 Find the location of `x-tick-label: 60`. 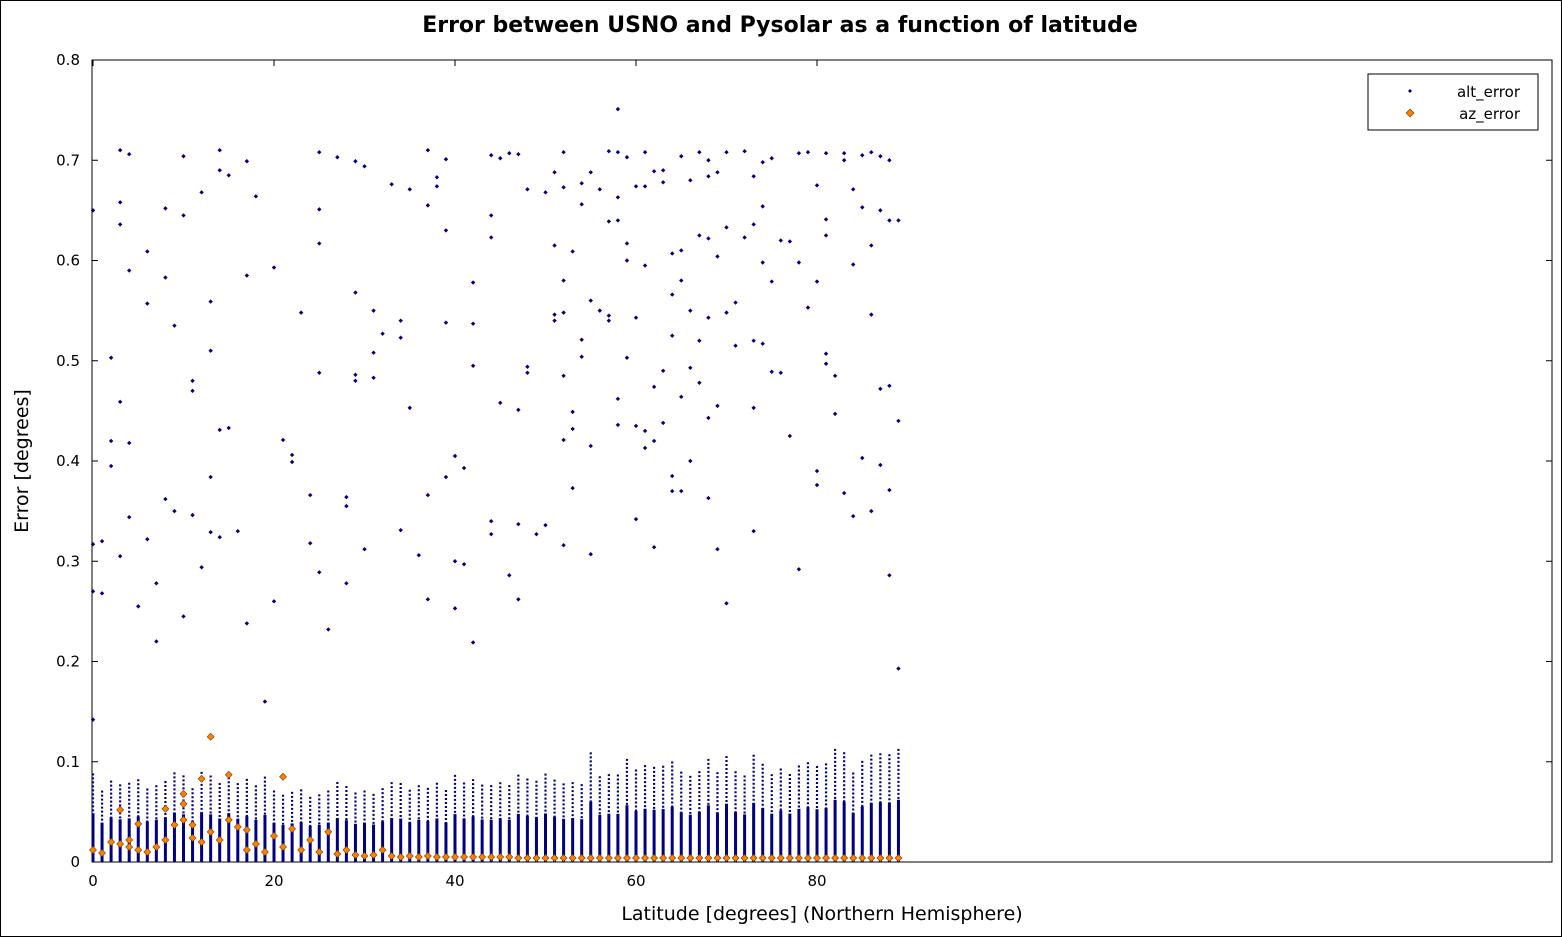

x-tick-label: 60 is located at coordinates (635, 881).